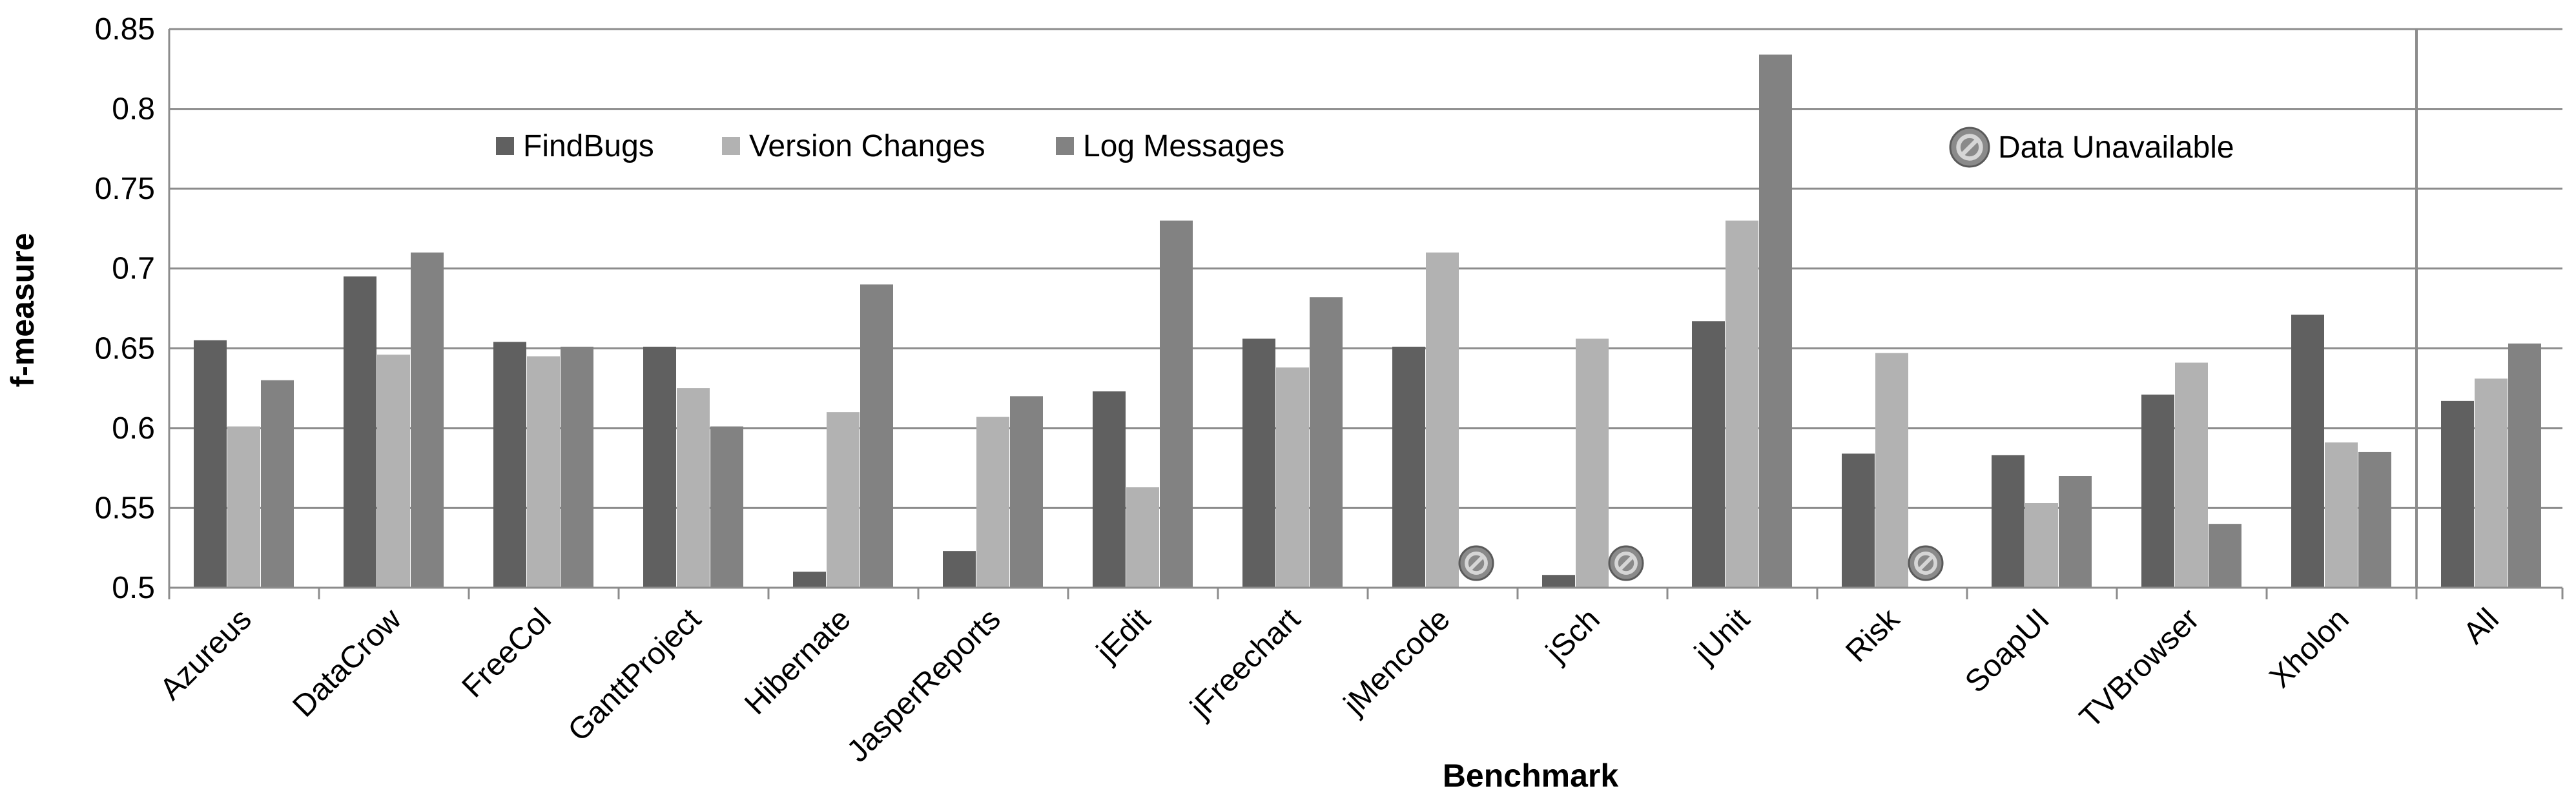  What do you see at coordinates (1397, 662) in the screenshot?
I see `x-tick-label: jMencode` at bounding box center [1397, 662].